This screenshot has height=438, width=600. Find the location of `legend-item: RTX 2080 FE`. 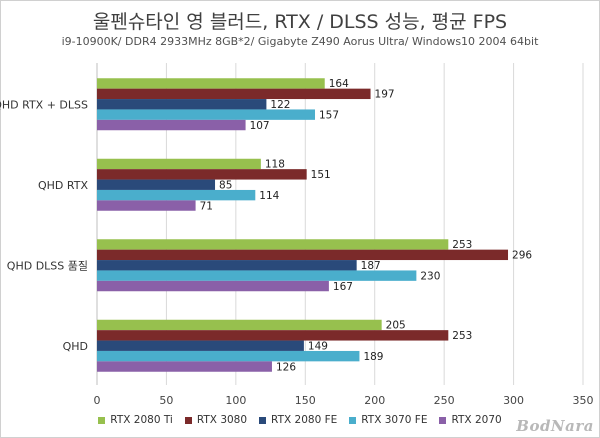

legend-item: RTX 2080 FE is located at coordinates (298, 420).